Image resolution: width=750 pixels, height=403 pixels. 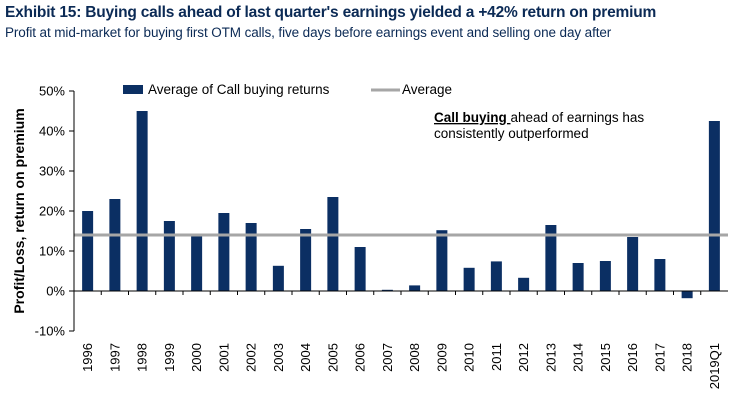 I want to click on x-tick-label: 2015, so click(x=605, y=357).